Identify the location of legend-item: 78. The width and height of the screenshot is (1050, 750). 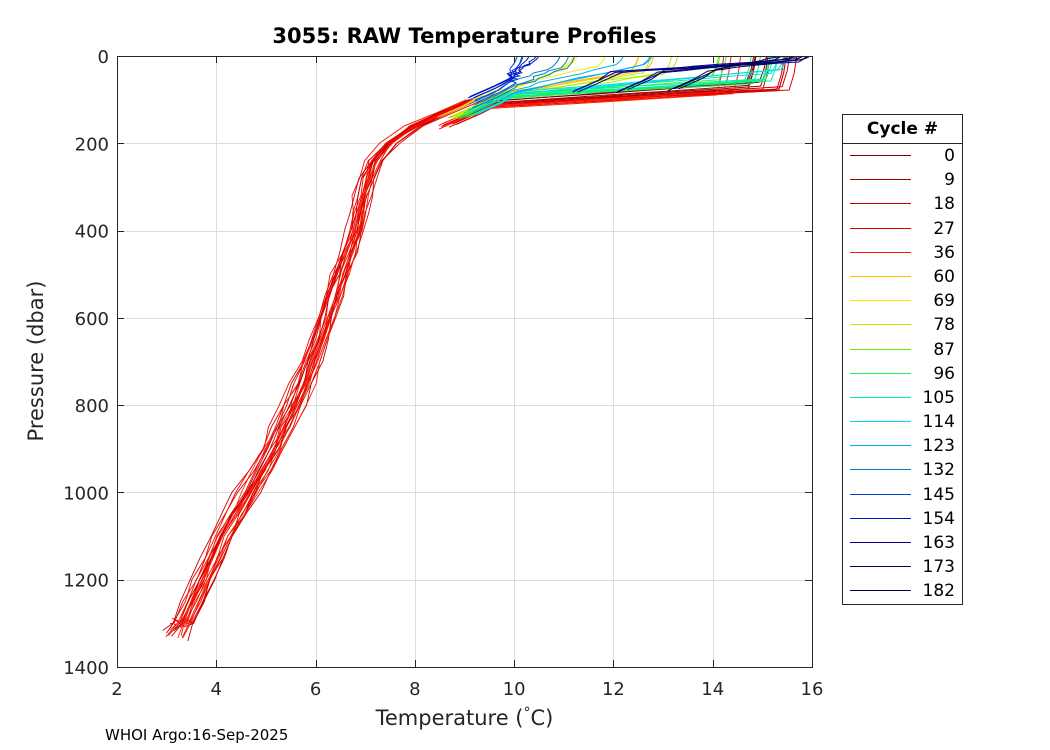
(902, 325).